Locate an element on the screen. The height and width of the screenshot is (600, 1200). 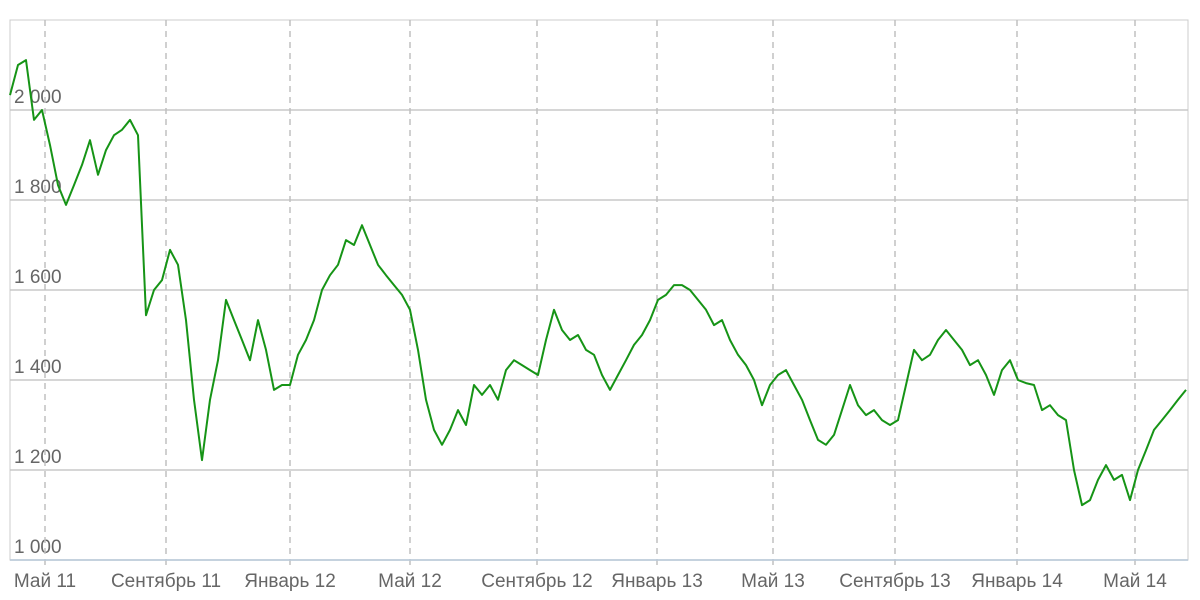
y-tick-label: 1 200 is located at coordinates (38, 457).